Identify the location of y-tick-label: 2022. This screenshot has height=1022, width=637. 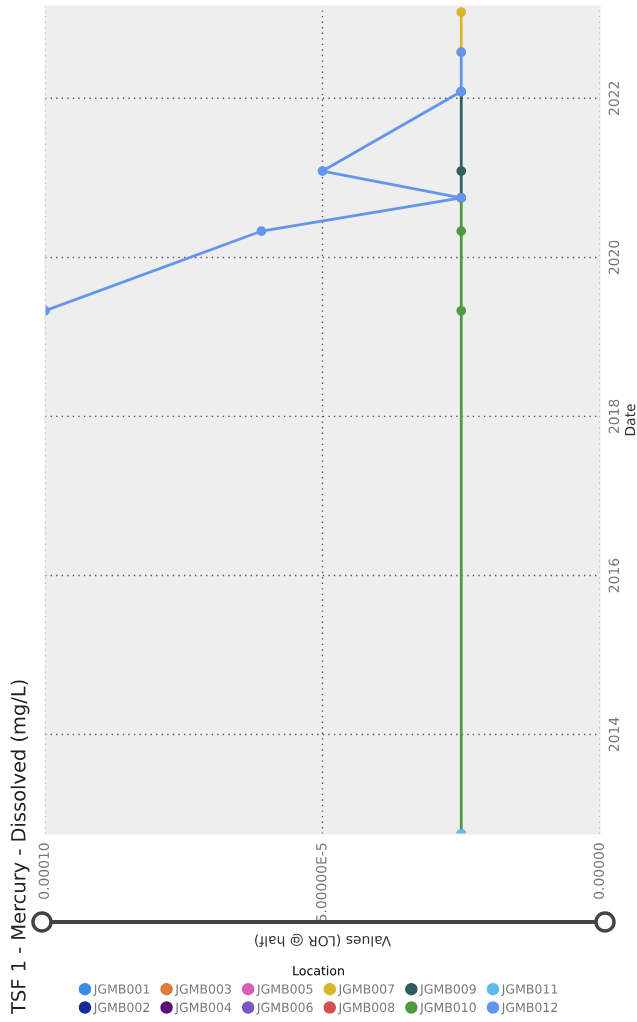
(614, 98).